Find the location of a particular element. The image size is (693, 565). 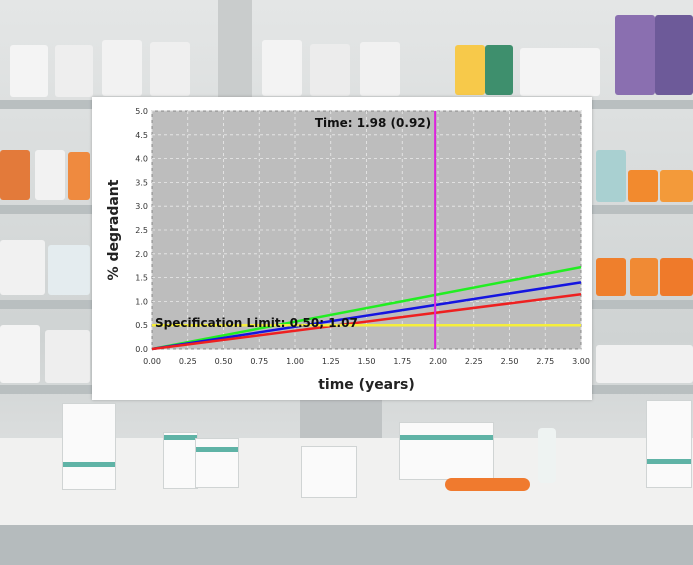

x-tick-label: 2.00 is located at coordinates (438, 361).